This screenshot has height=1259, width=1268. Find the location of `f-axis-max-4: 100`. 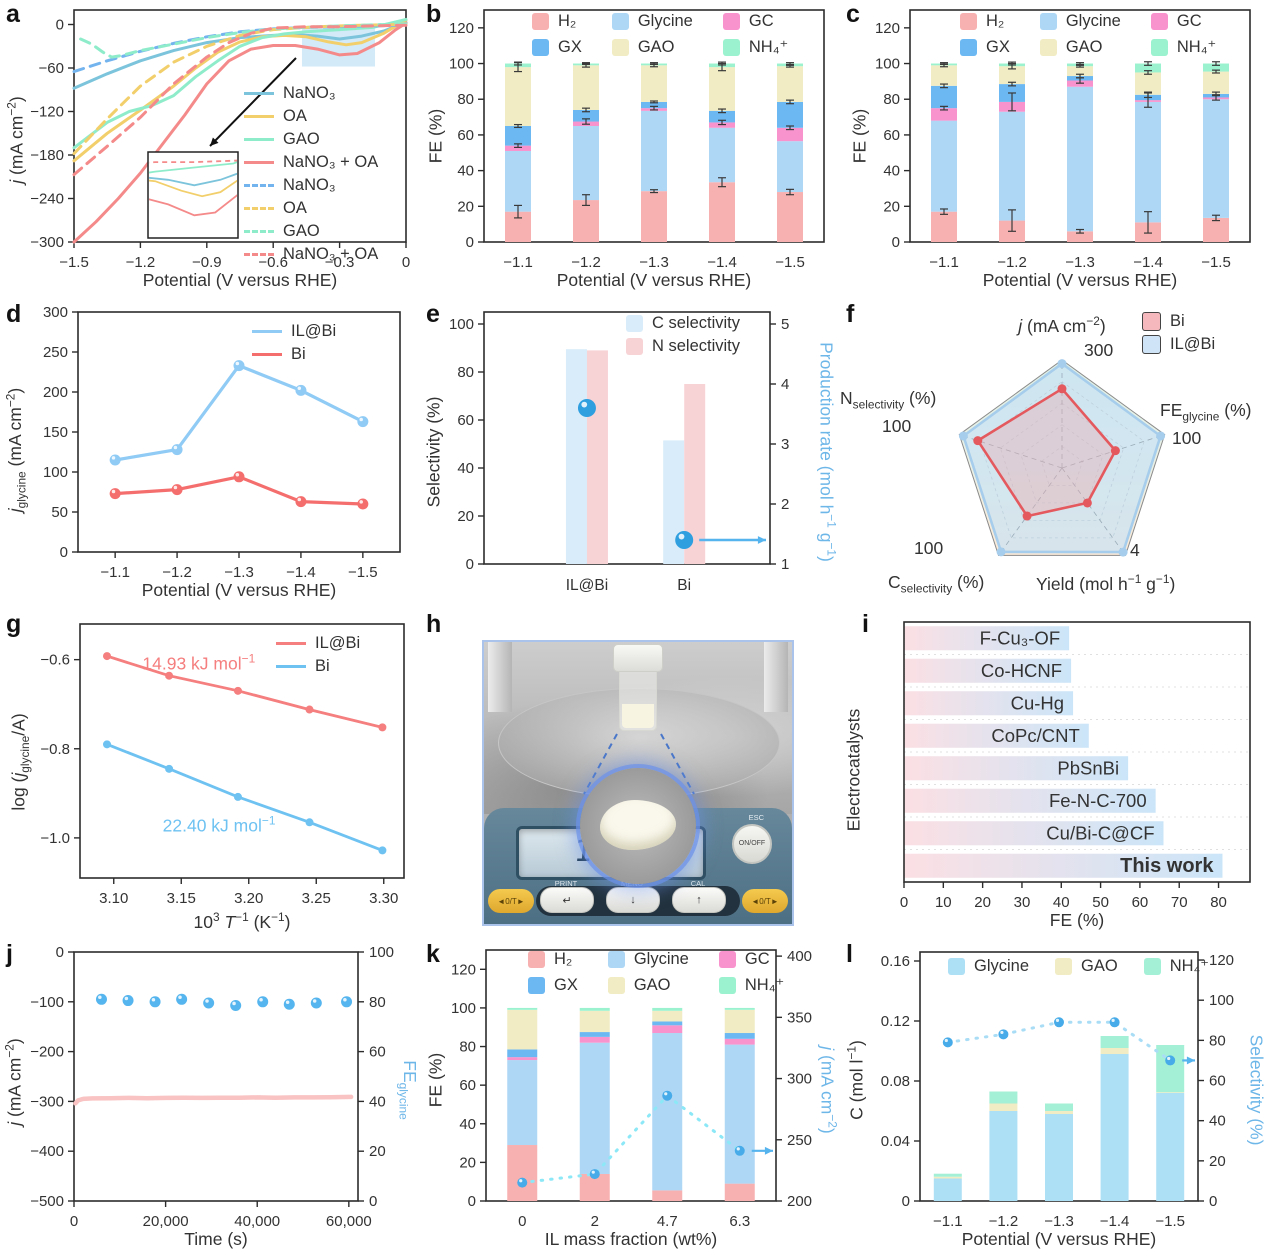

f-axis-max-4: 100 is located at coordinates (897, 426).